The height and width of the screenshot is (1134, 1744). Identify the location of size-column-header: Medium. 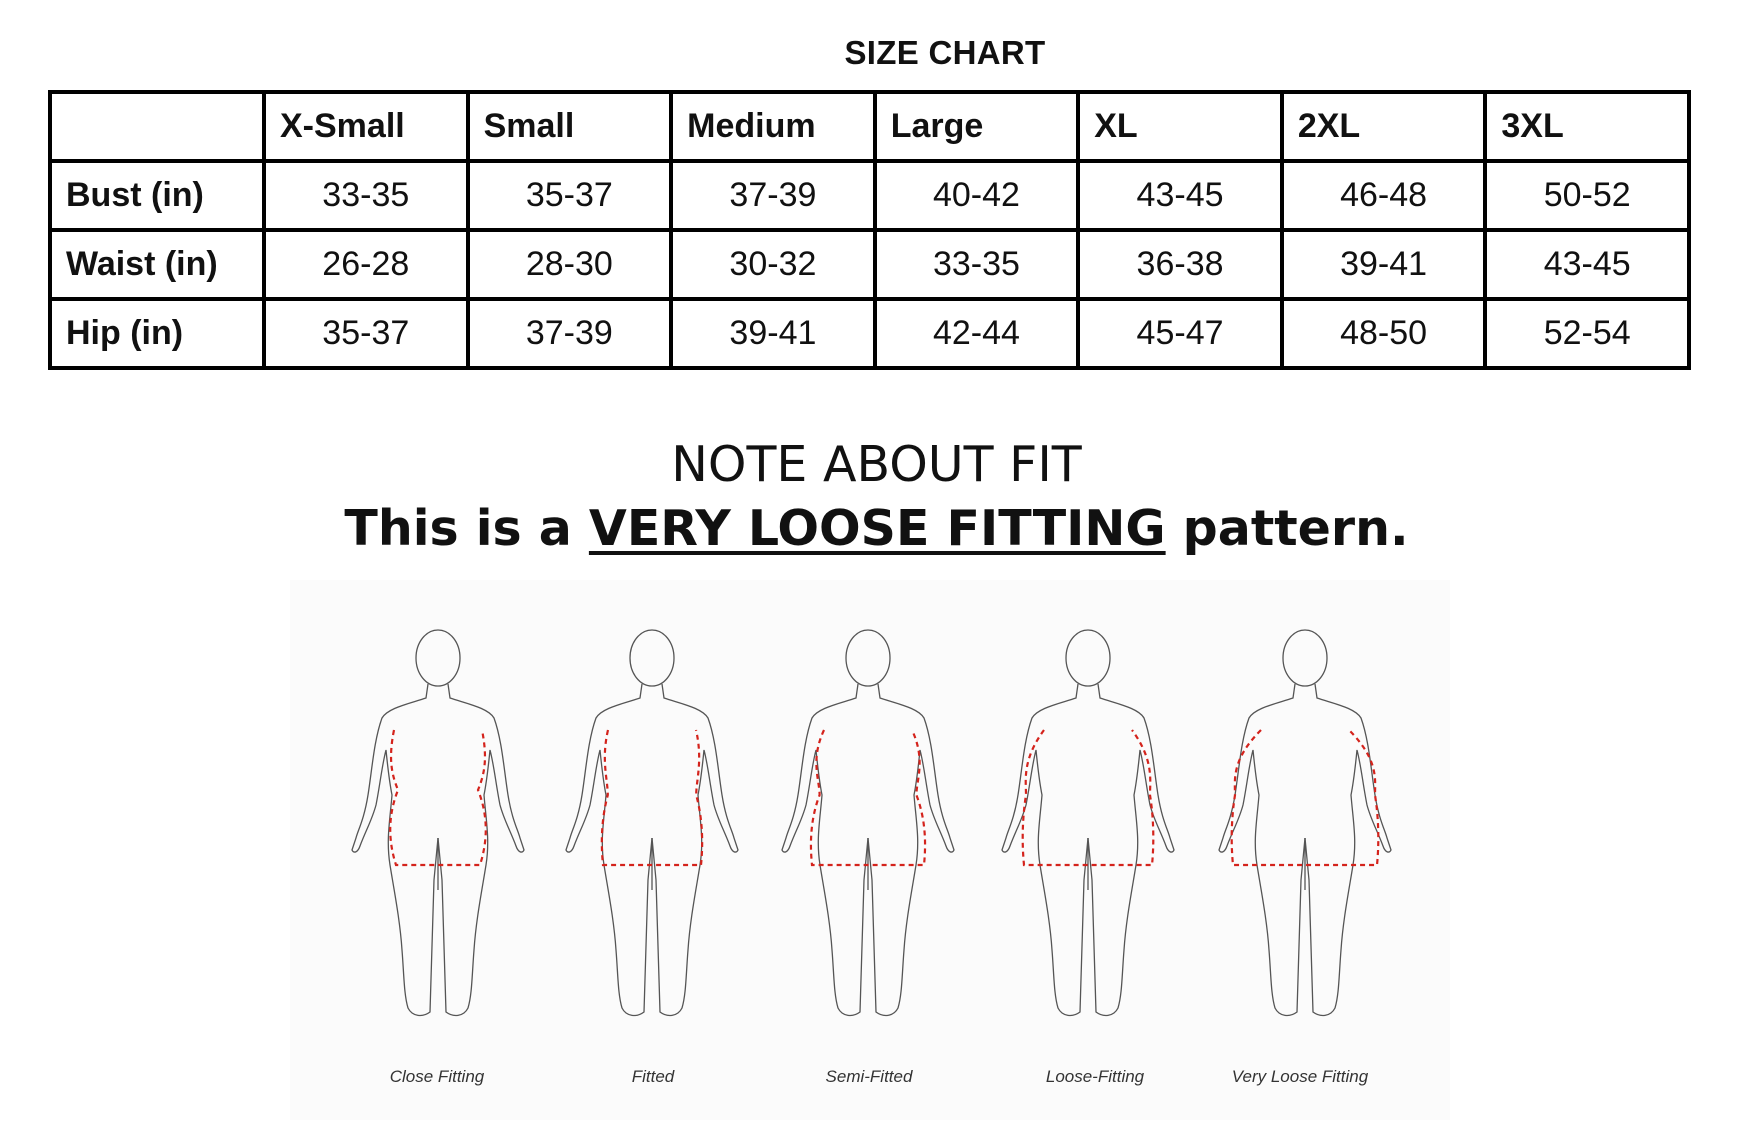
(773, 126).